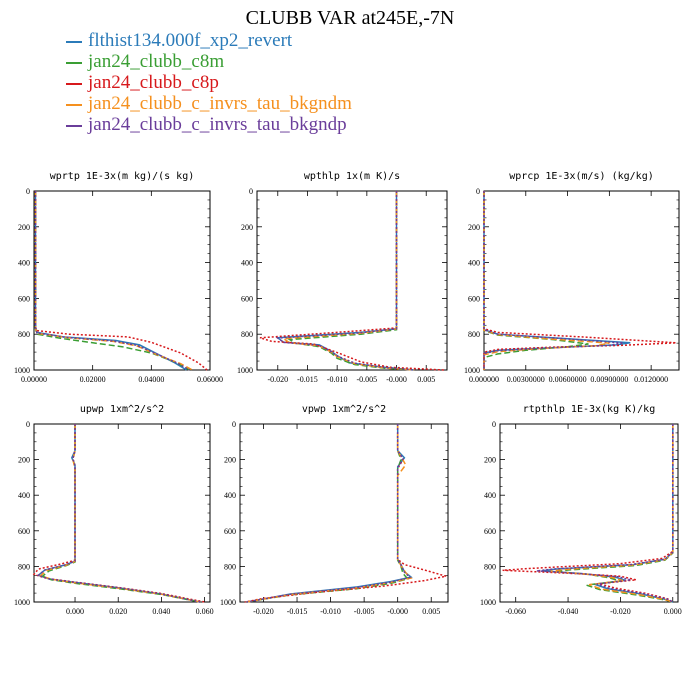  What do you see at coordinates (74, 62) in the screenshot?
I see `legend-swatch` at bounding box center [74, 62].